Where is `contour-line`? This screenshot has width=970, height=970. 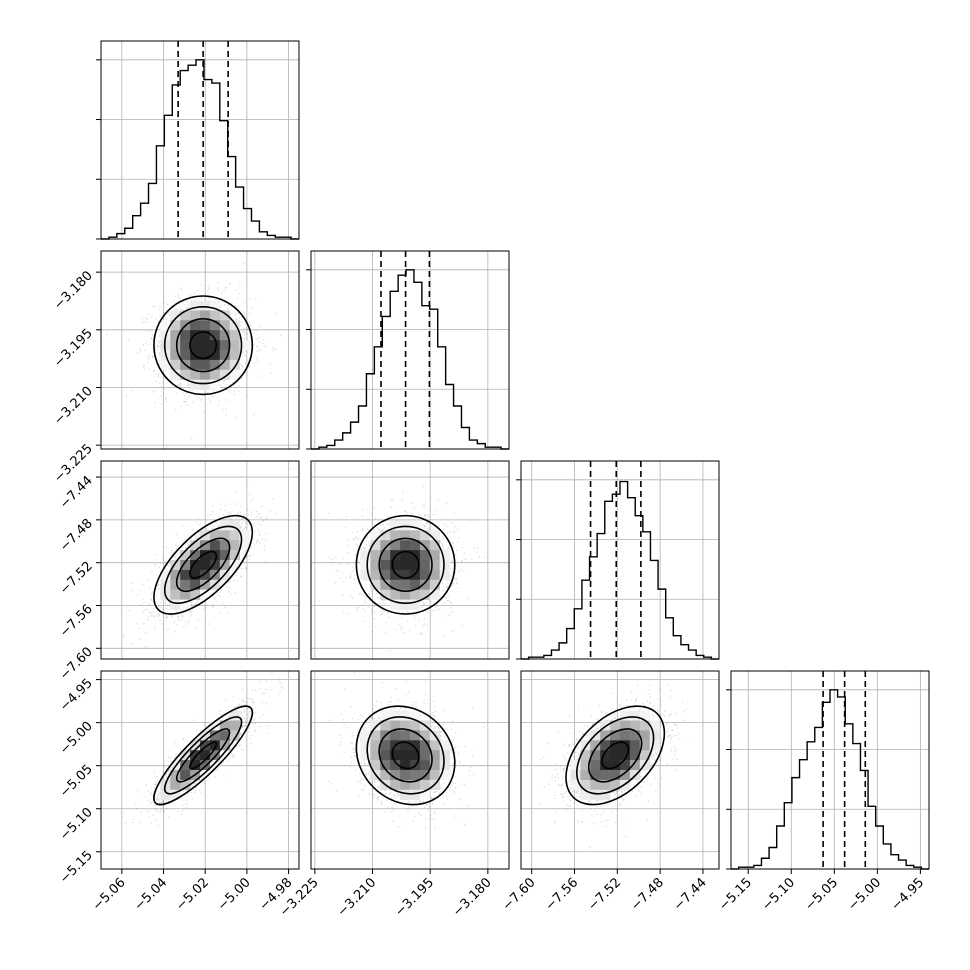 contour-line is located at coordinates (203, 564).